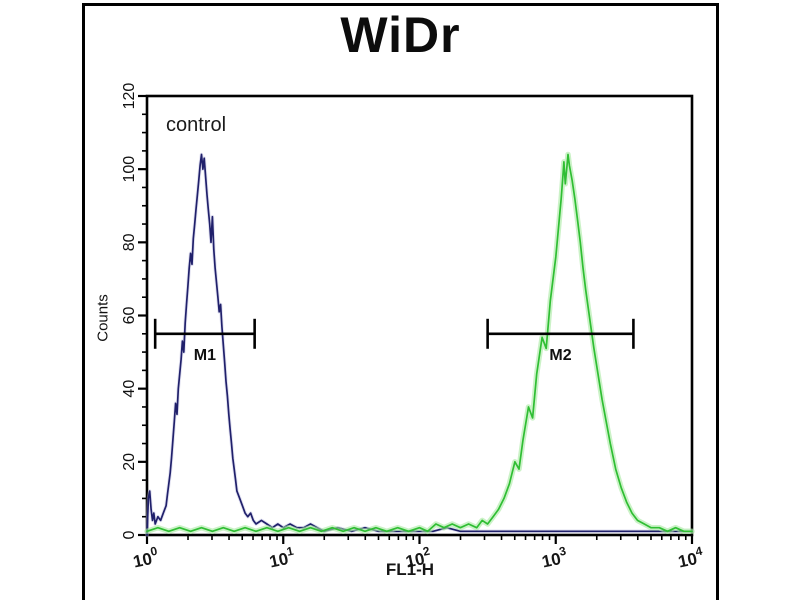  I want to click on gate-label-M1: M1, so click(205, 355).